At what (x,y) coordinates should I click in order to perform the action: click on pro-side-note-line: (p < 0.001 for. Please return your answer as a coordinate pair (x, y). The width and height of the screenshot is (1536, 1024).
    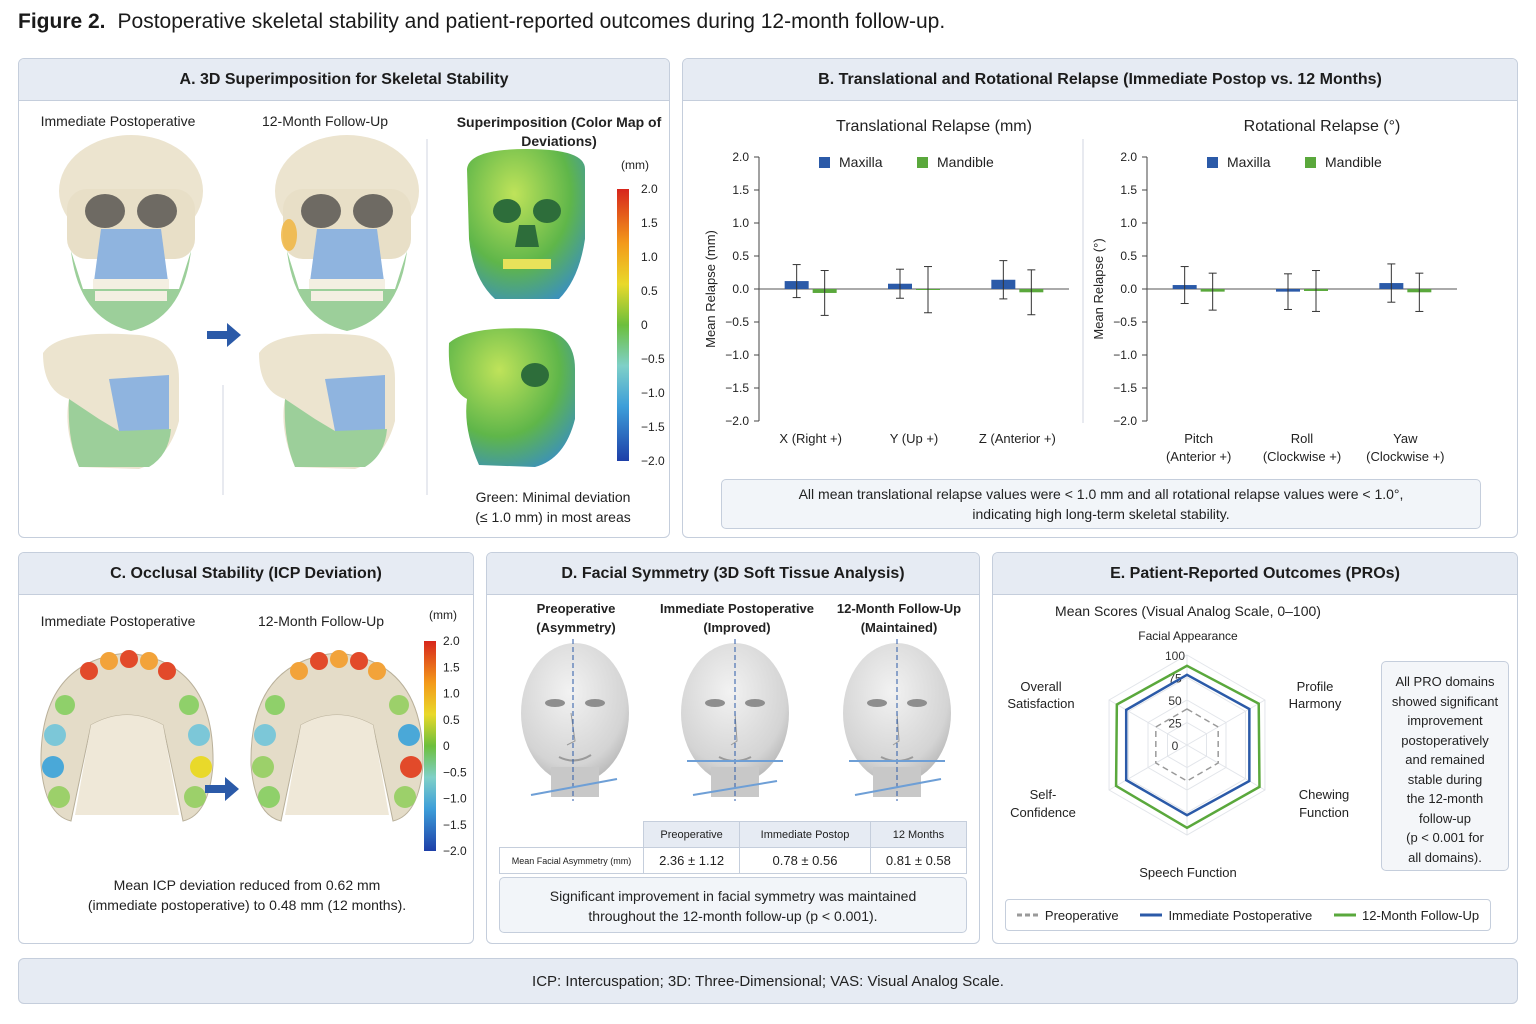
    Looking at the image, I should click on (1445, 837).